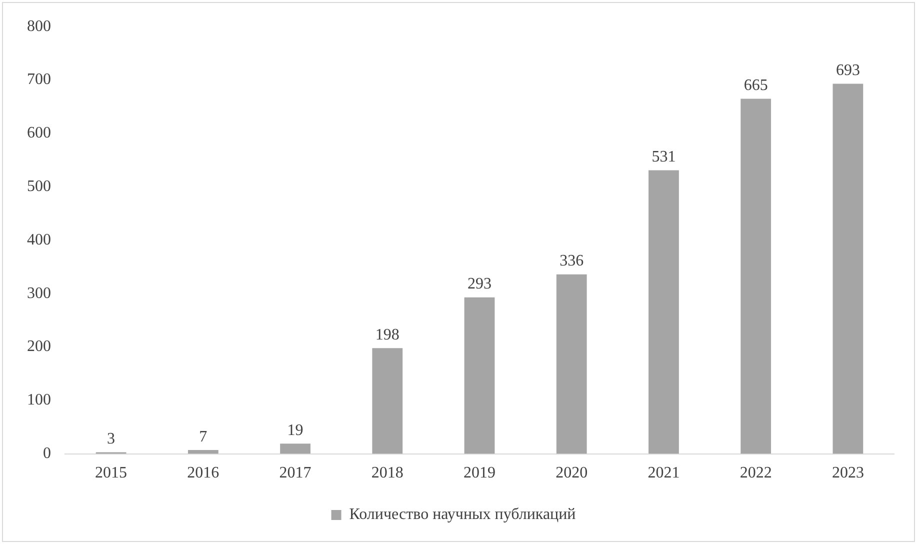  What do you see at coordinates (480, 284) in the screenshot?
I see `data-label: 293` at bounding box center [480, 284].